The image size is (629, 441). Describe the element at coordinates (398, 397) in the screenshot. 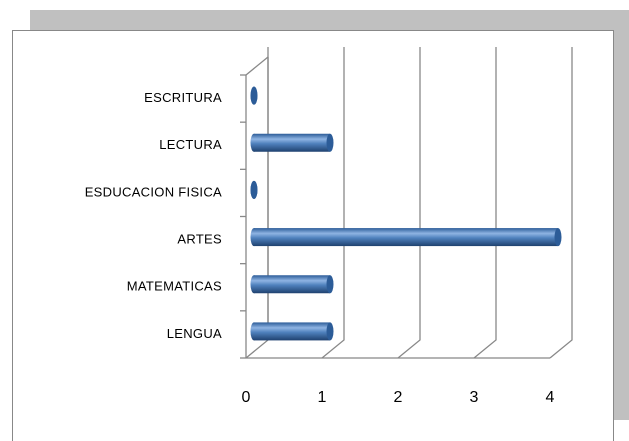

I see `x-tick-label: 2` at that location.